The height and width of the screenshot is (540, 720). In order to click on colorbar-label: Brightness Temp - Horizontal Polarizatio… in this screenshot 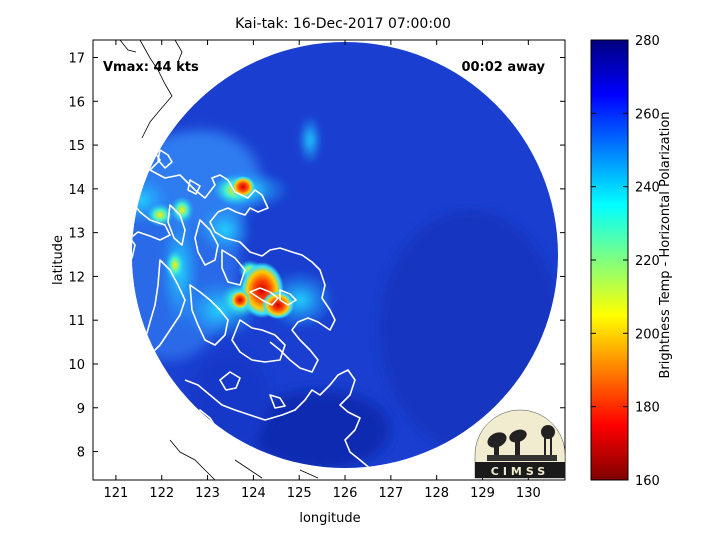, I will do `click(665, 244)`.